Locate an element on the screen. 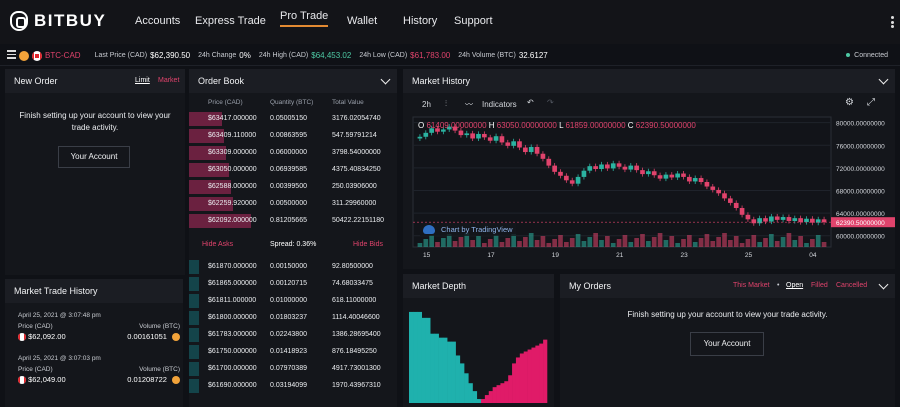 The width and height of the screenshot is (900, 407). tab-limit: Limit is located at coordinates (142, 80).